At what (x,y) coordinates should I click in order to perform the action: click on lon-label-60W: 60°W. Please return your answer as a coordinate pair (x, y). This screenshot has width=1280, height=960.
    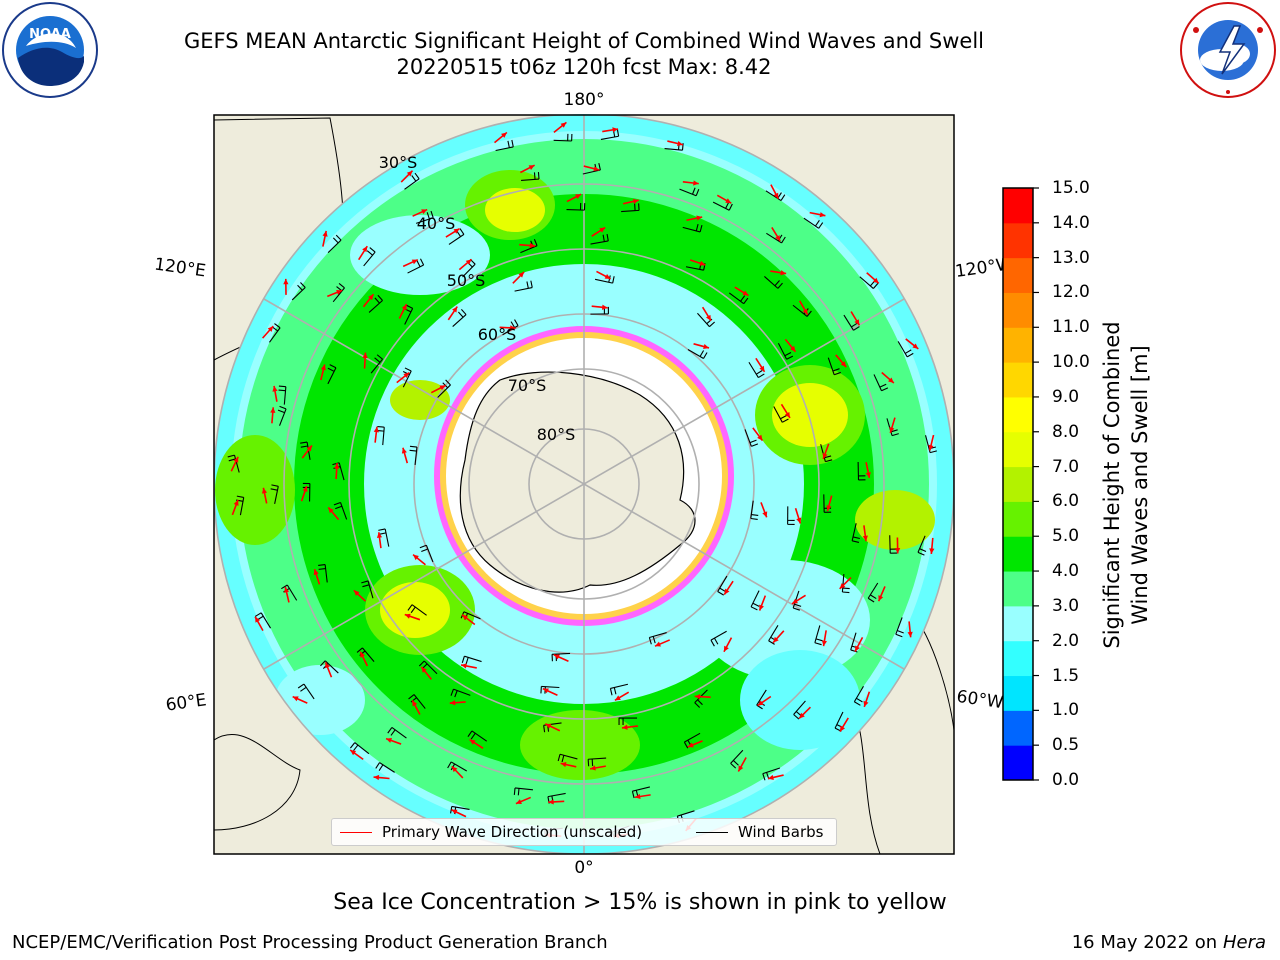
    Looking at the image, I should click on (979, 700).